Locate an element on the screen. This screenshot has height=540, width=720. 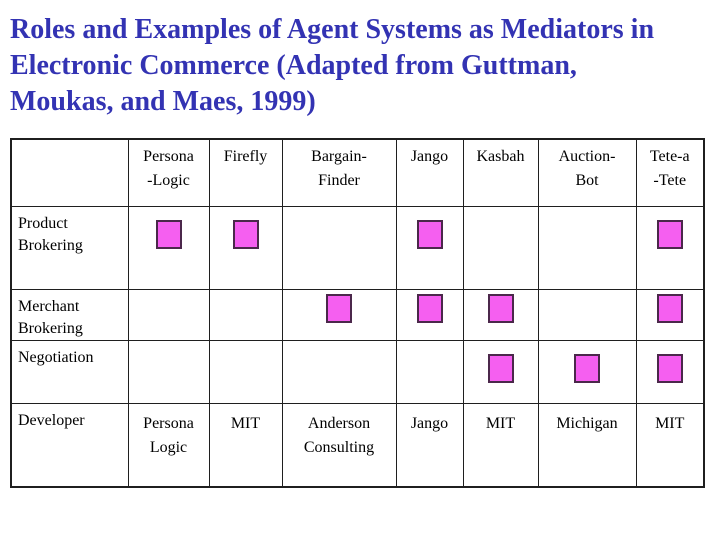
developer-cell-auctionbot: Michigan is located at coordinates (587, 445).